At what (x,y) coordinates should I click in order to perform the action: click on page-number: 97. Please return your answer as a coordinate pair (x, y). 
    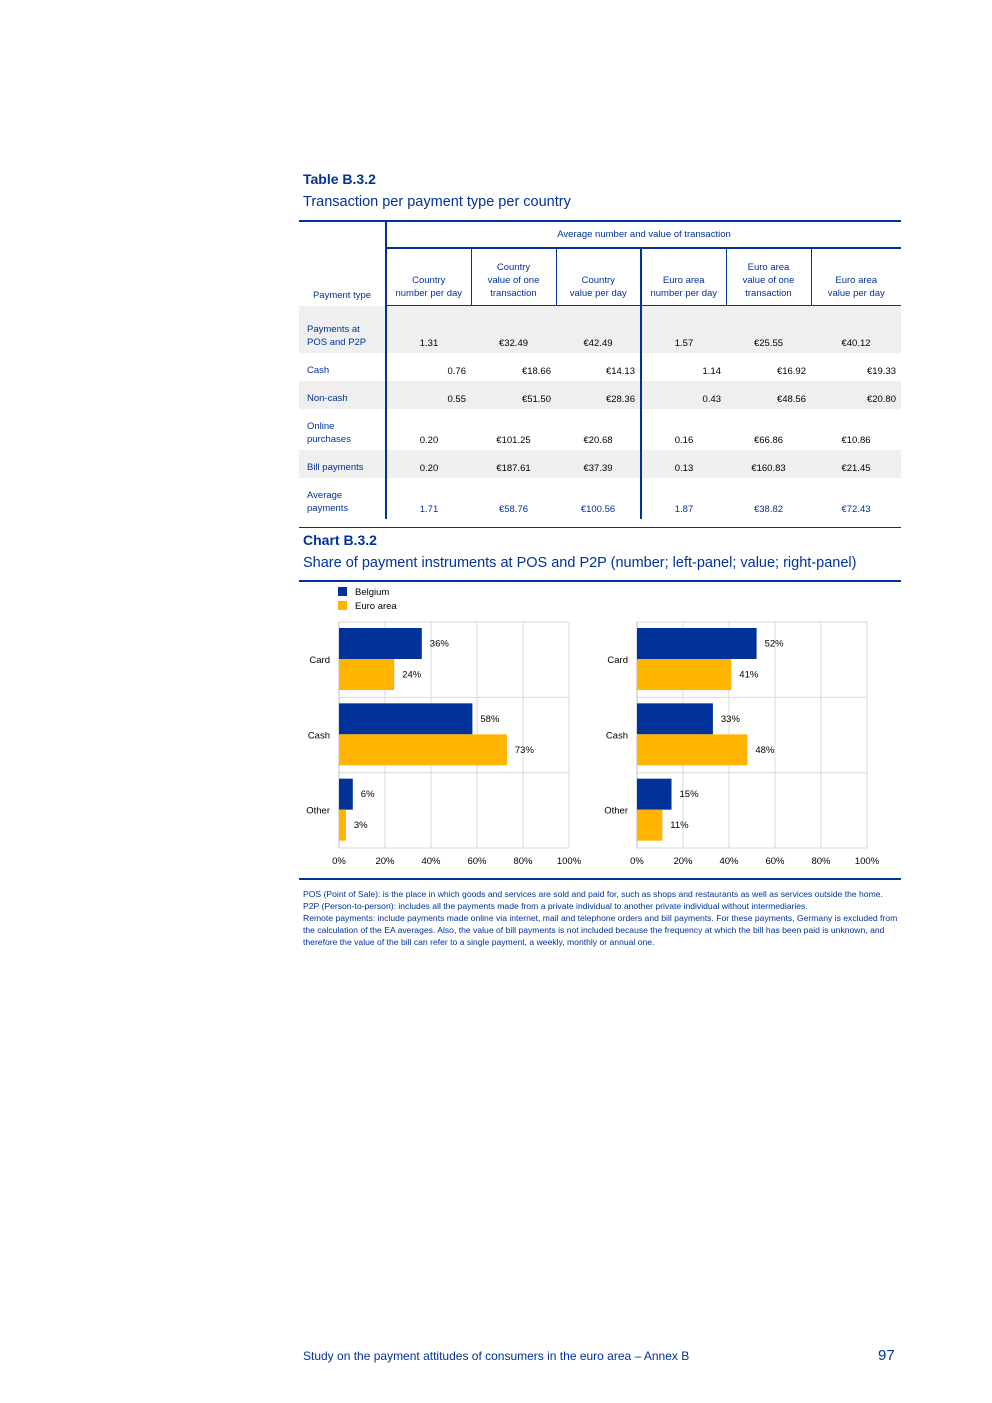
    Looking at the image, I should click on (886, 1355).